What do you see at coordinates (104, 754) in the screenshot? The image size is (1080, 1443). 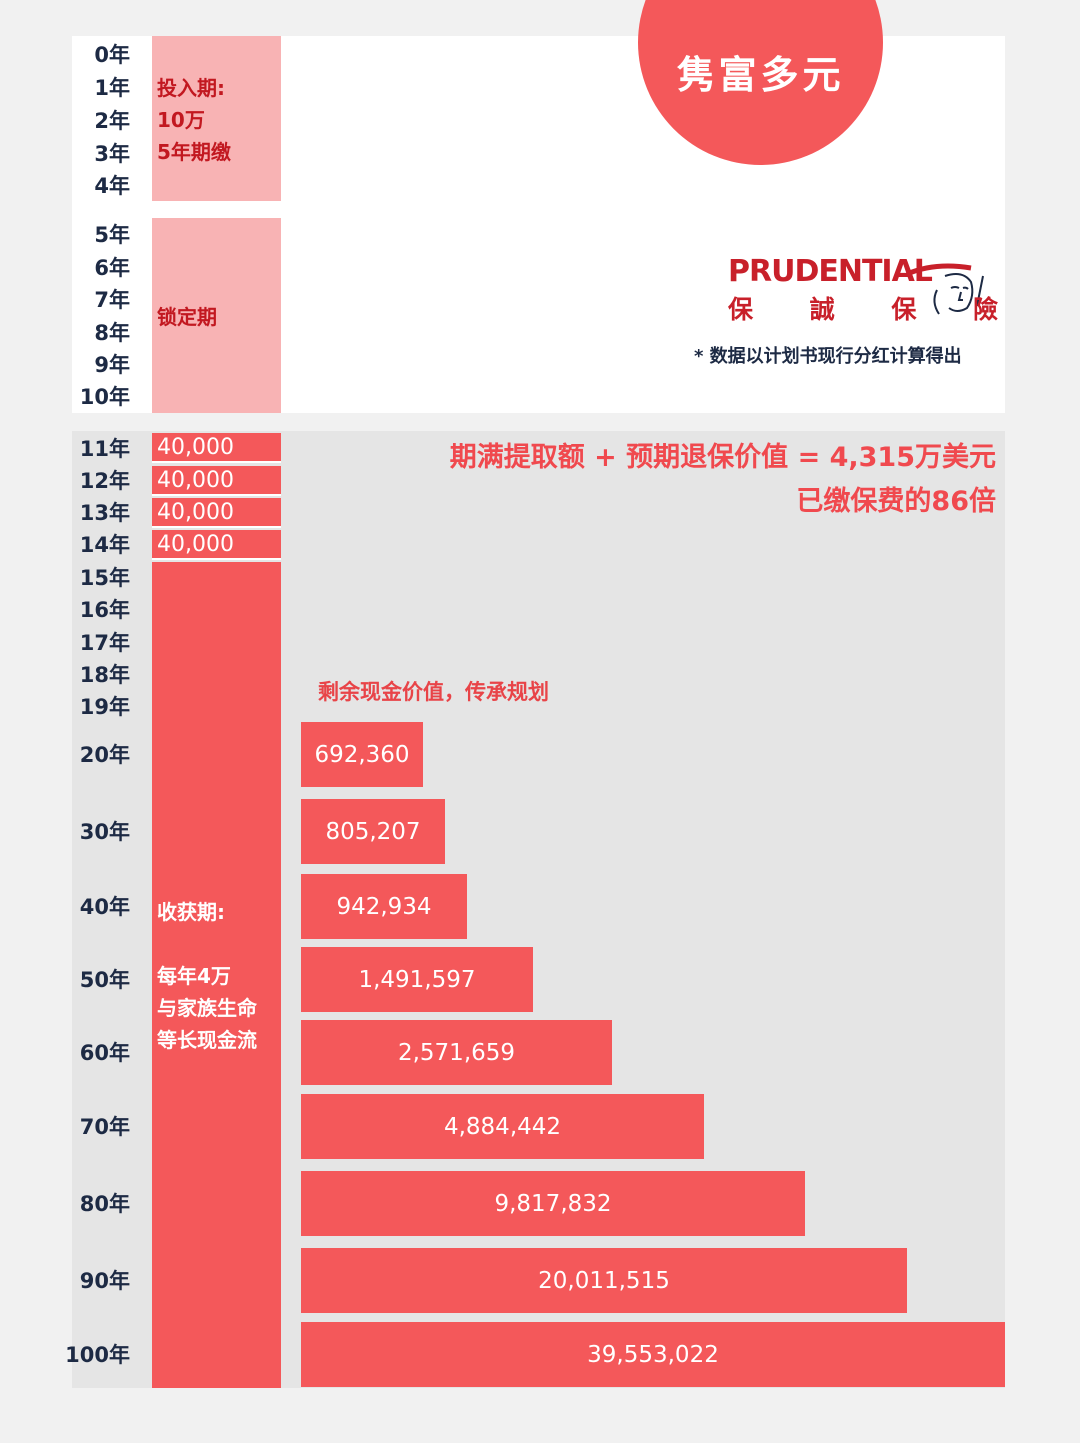 I see `bar-category-label: 20年` at bounding box center [104, 754].